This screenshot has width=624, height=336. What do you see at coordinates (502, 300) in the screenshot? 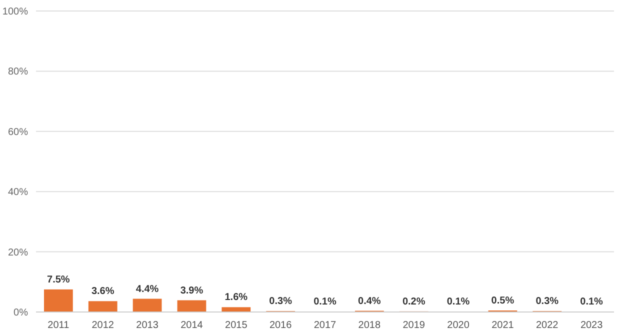
I see `data-label: 0.5%` at bounding box center [502, 300].